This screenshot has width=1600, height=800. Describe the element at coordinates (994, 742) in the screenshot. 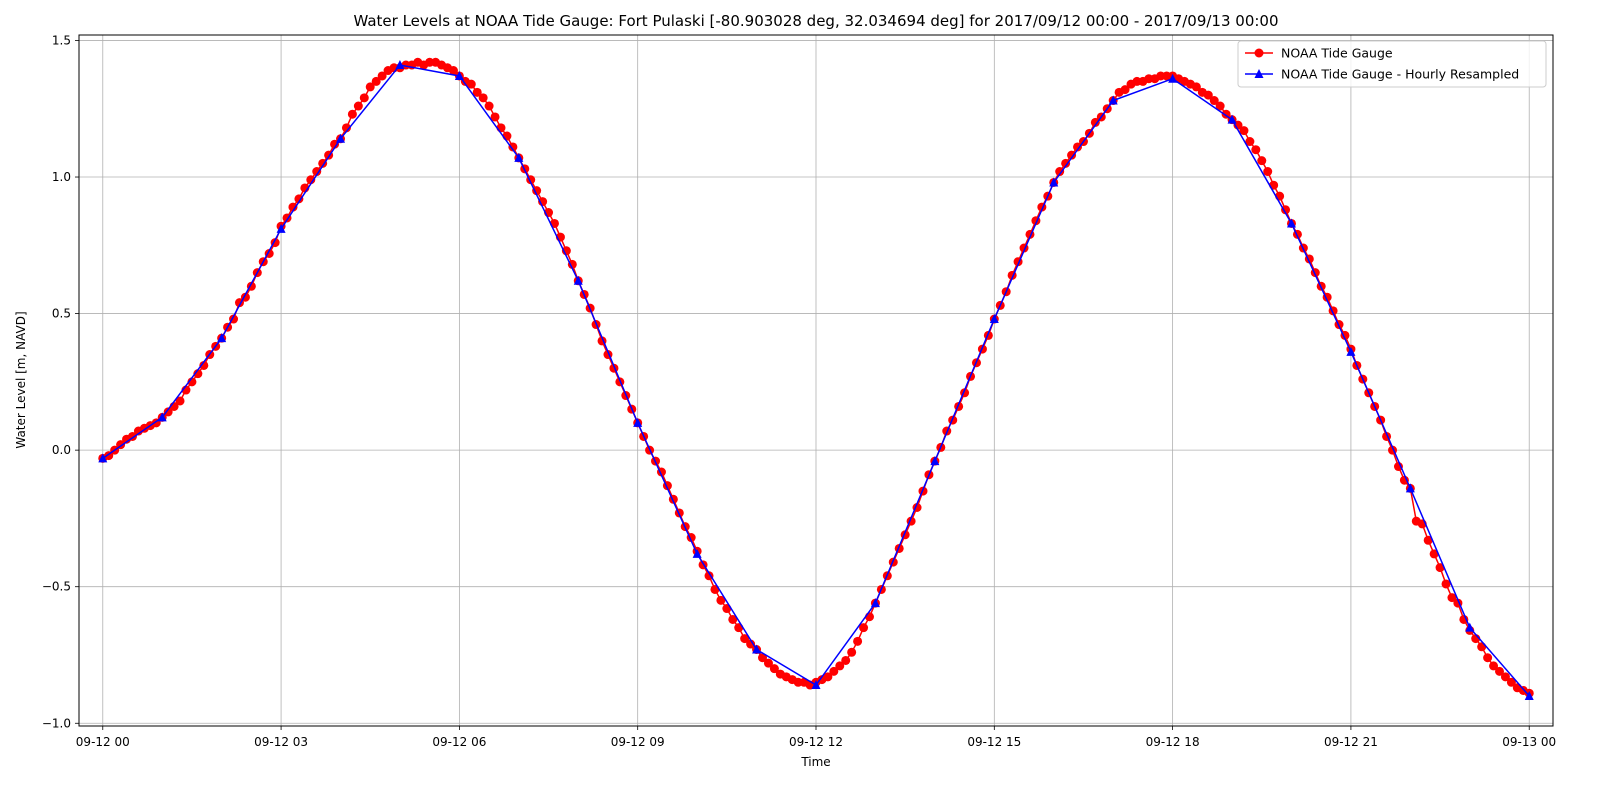

I see `x-tick-label: 09-12 15` at that location.